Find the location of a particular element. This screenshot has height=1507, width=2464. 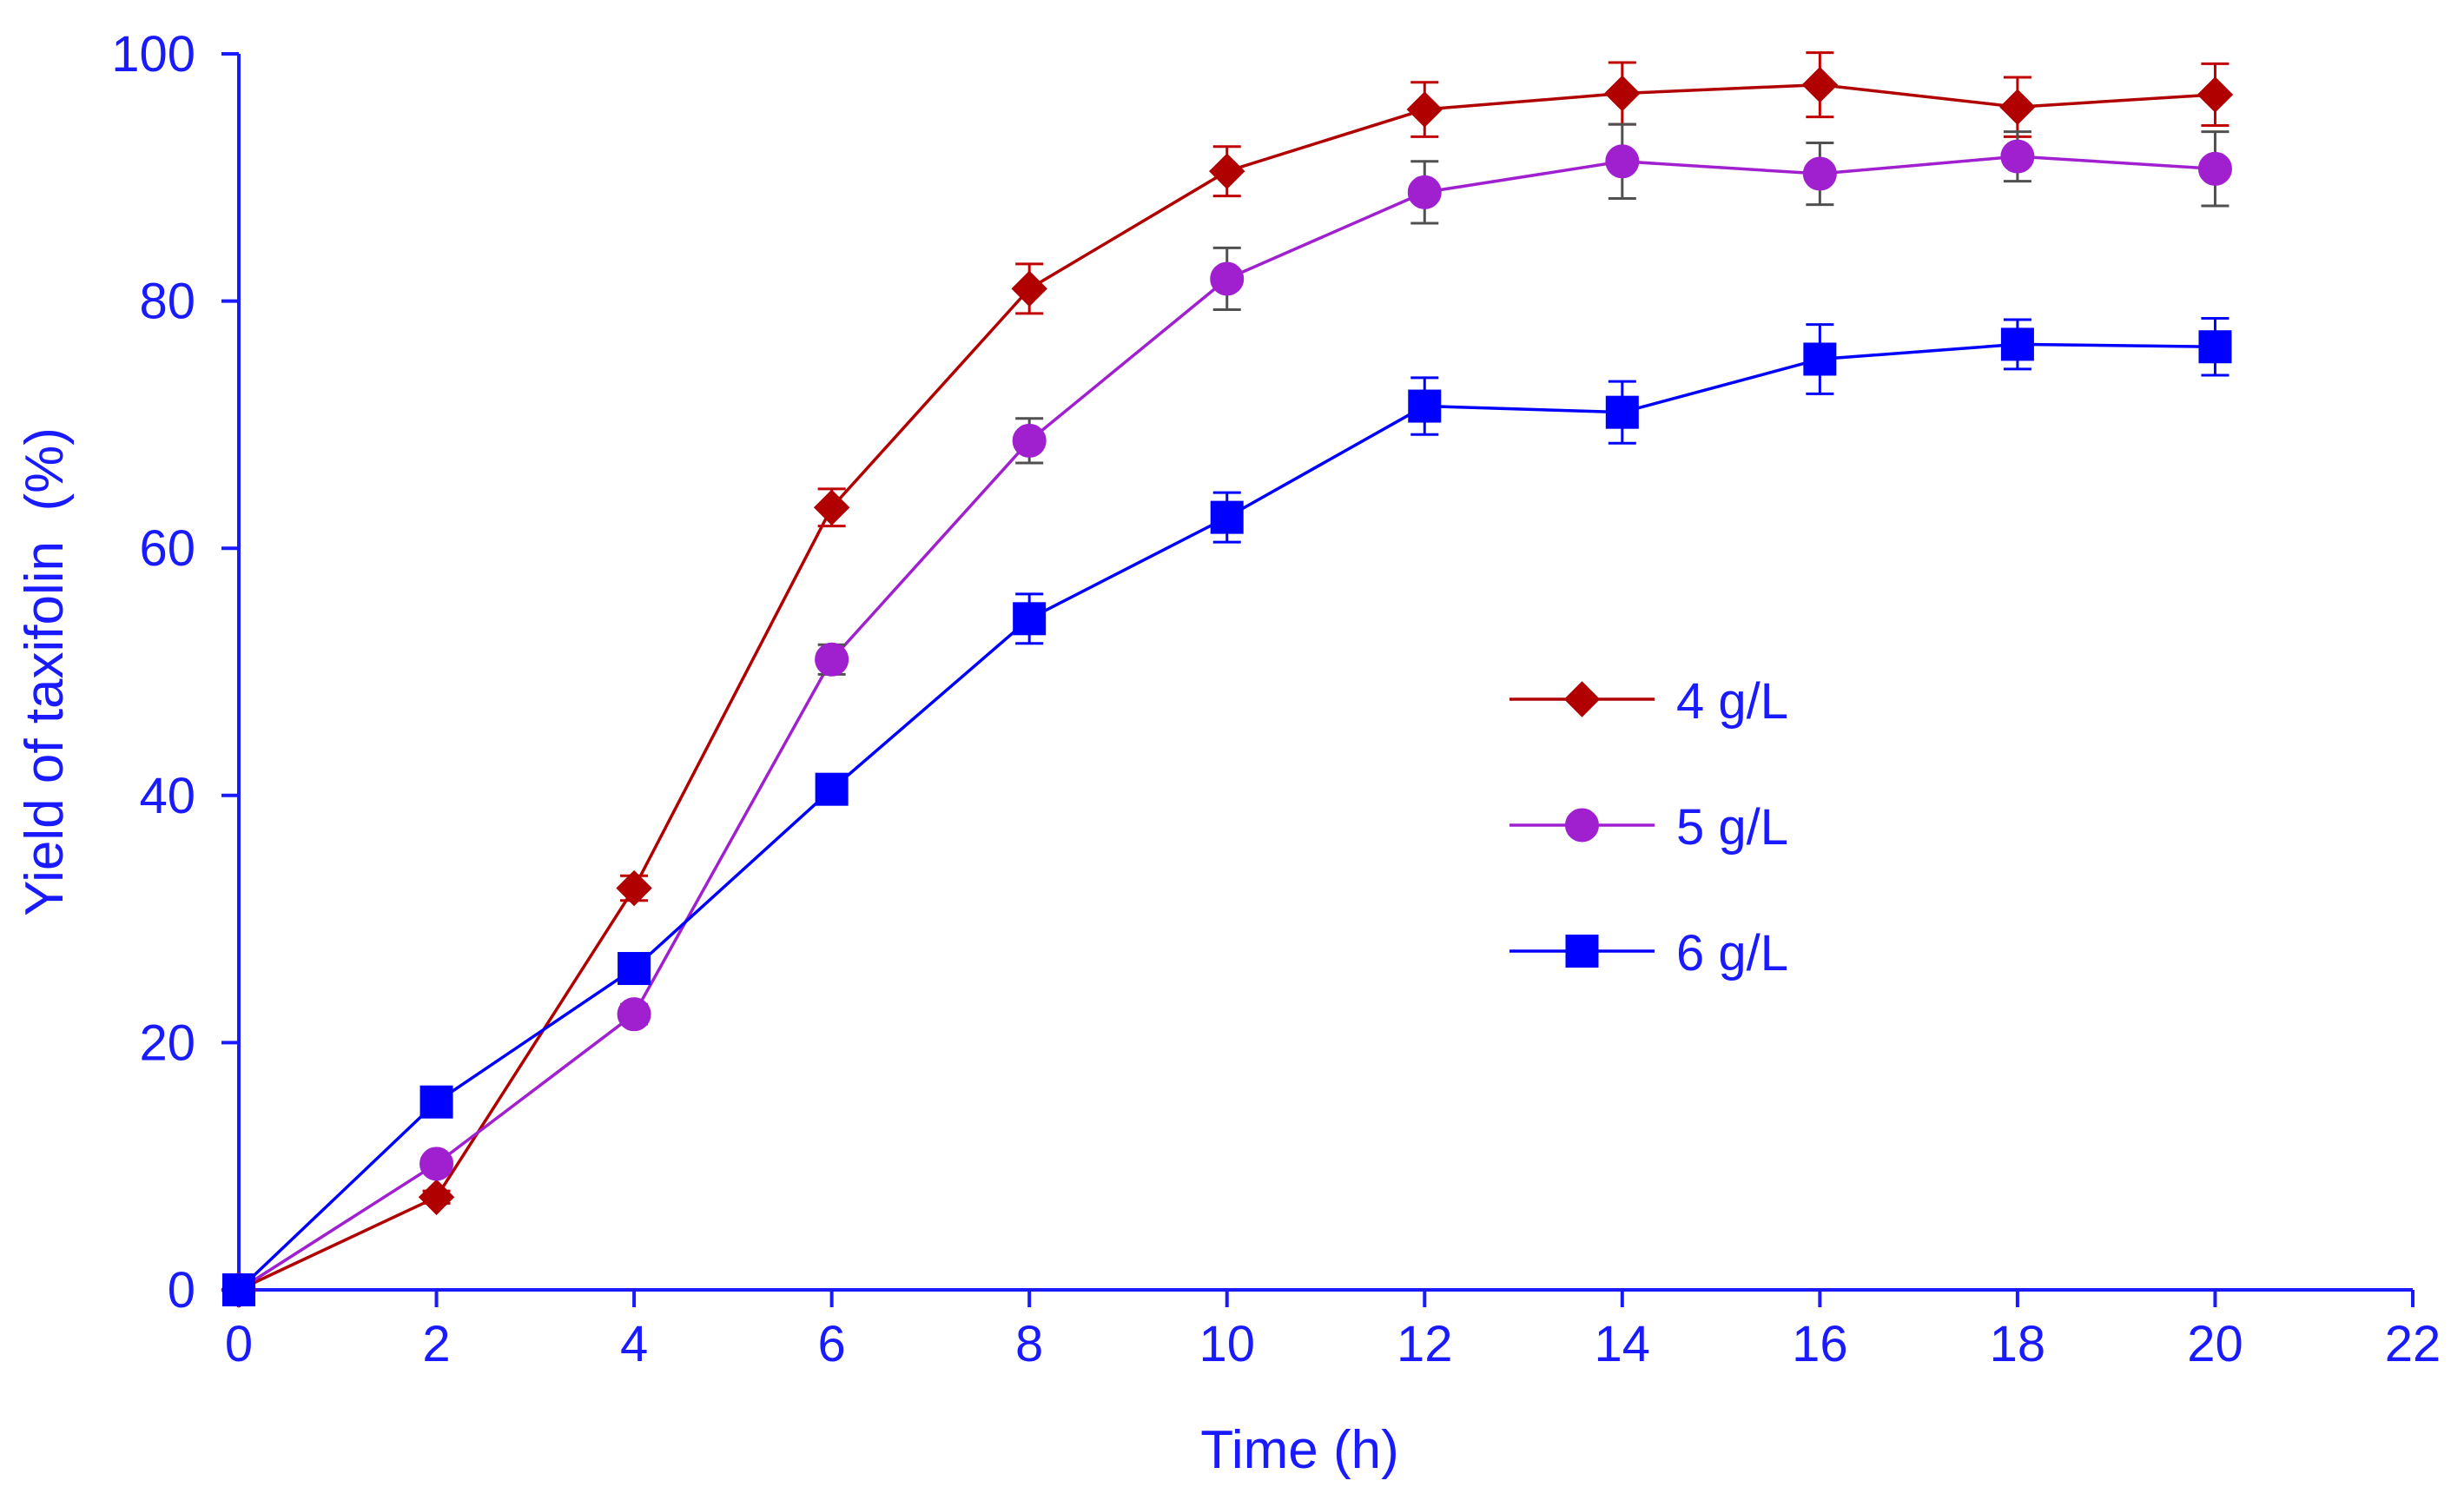

x-tick-label: 0 is located at coordinates (239, 1344).